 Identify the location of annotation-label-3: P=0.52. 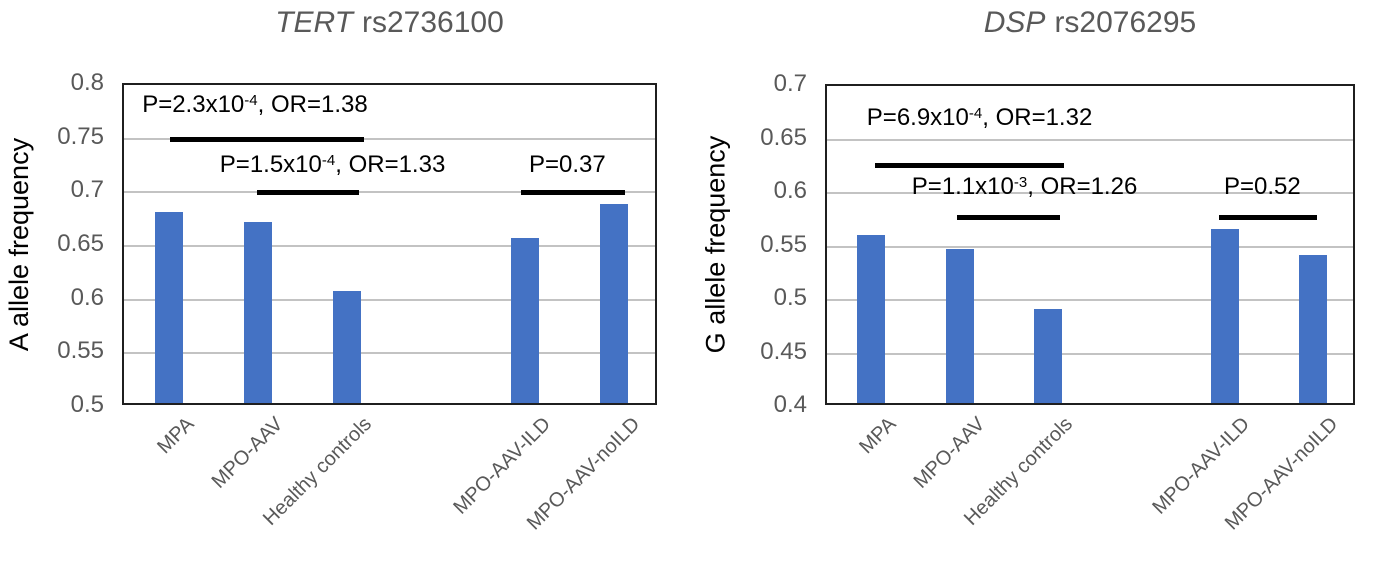
(1262, 187).